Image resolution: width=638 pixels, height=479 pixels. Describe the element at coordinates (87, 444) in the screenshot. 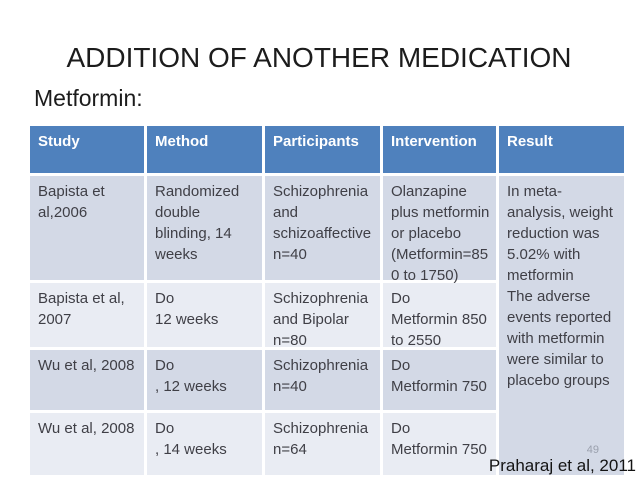

I see `cell-r4-study: Wu et al, 2008` at that location.